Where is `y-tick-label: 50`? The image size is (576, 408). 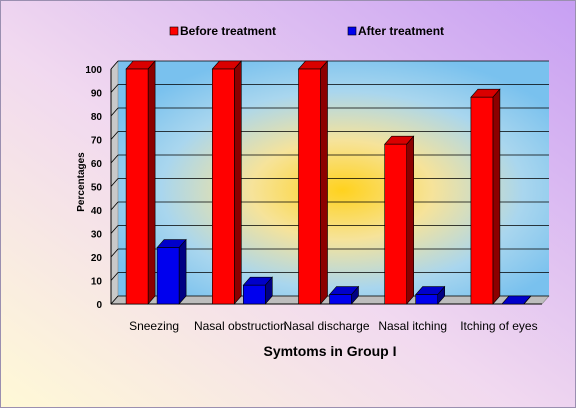 y-tick-label: 50 is located at coordinates (97, 188).